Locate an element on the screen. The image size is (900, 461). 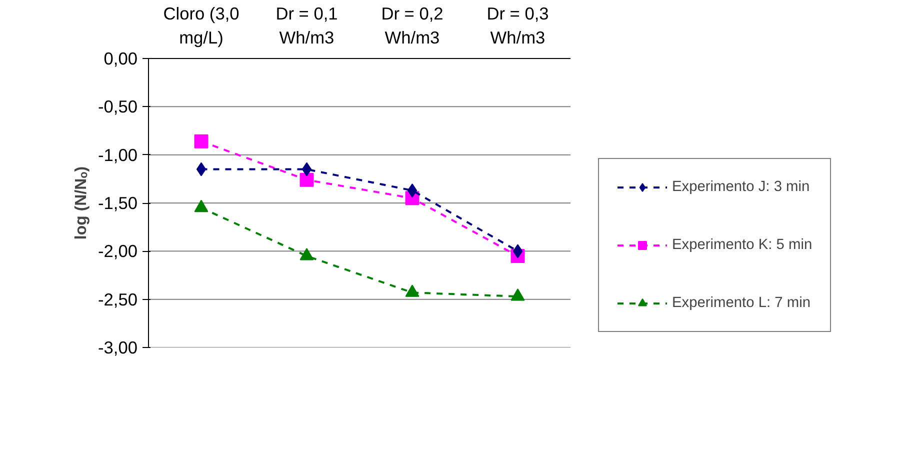
x-tick-label: Dr = 0,1 Wh/m3 is located at coordinates (307, 26).